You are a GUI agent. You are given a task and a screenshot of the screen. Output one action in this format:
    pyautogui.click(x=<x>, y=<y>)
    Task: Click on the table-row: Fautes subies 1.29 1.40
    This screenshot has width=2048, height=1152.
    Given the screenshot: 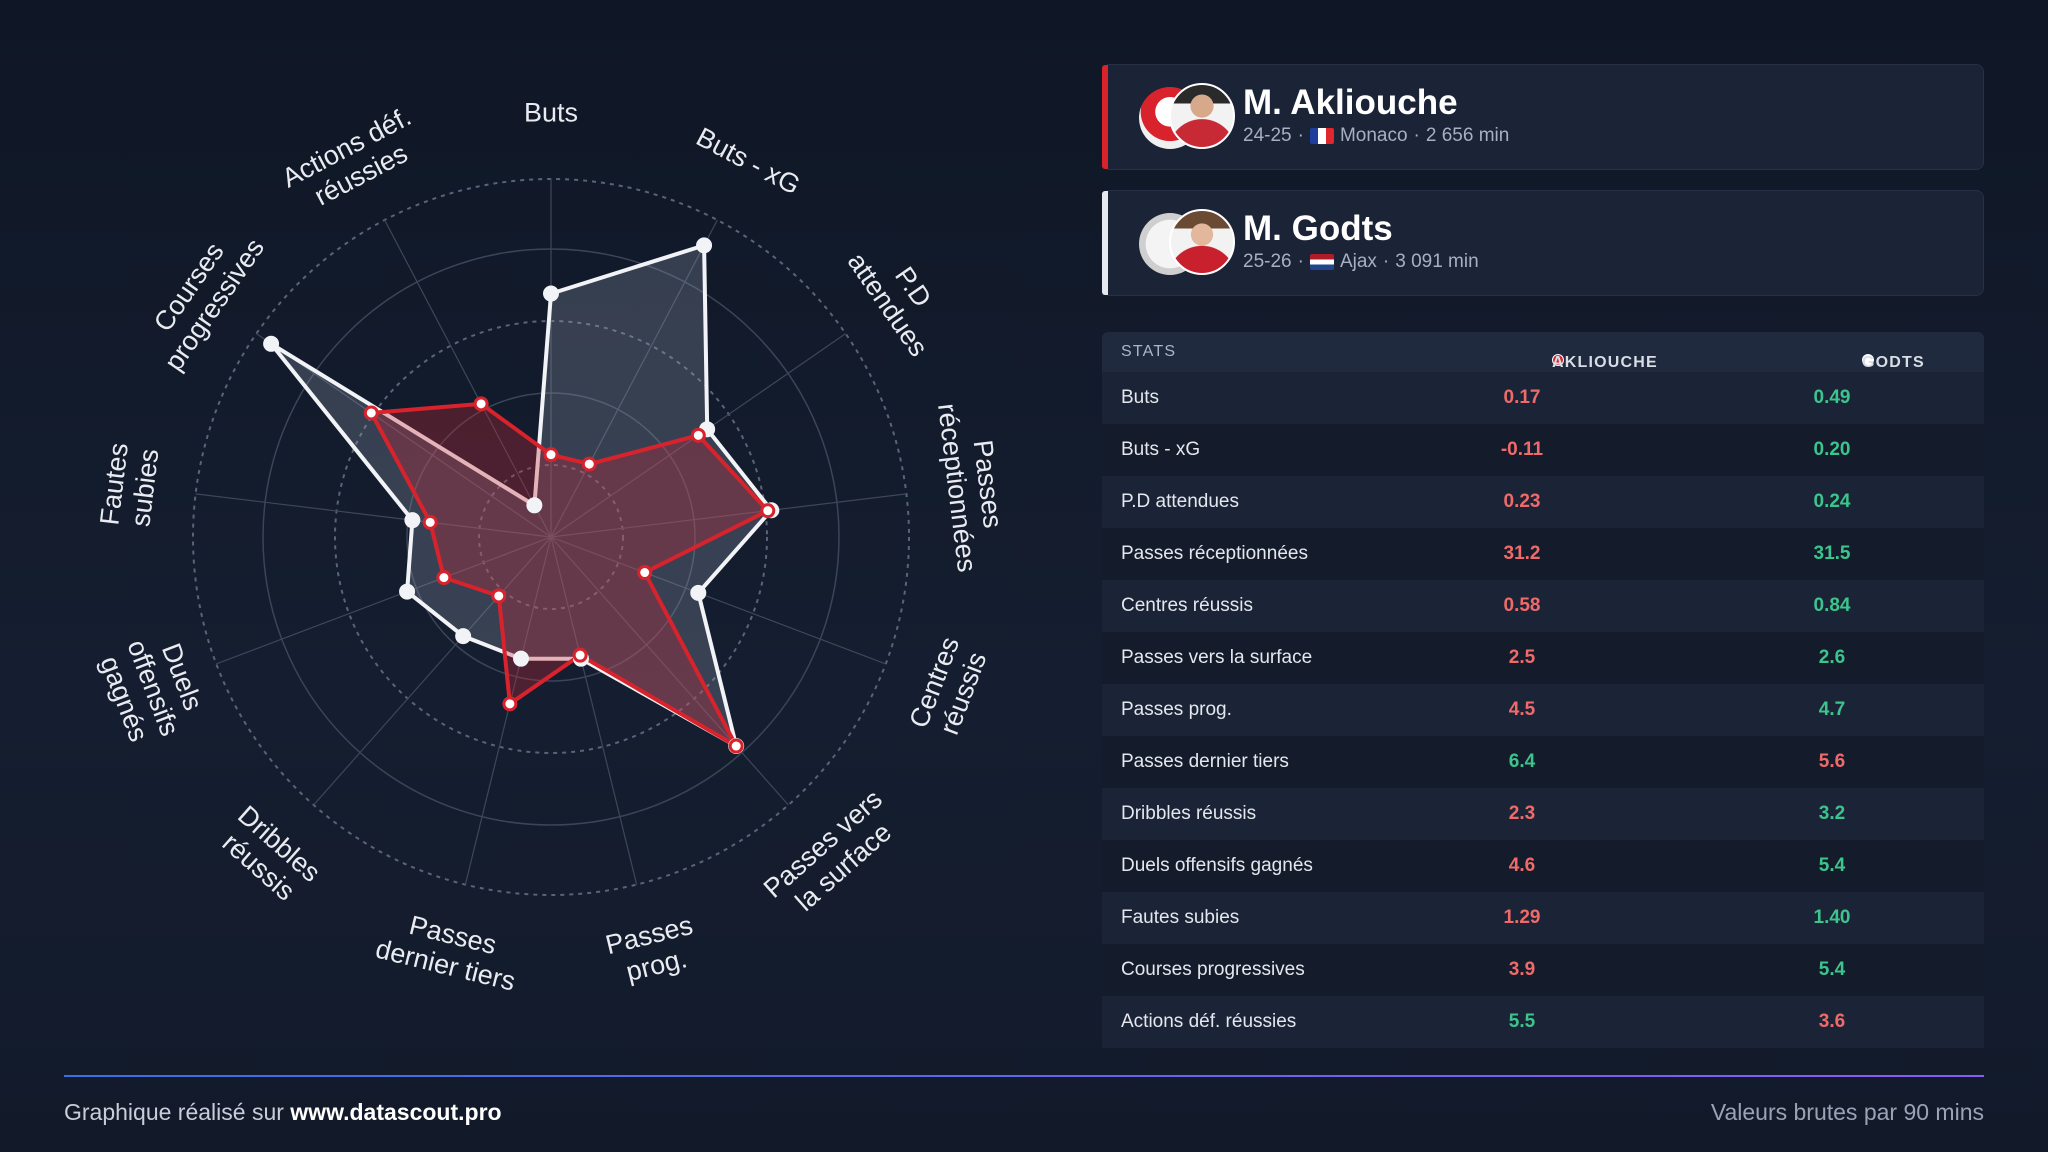 What is the action you would take?
    pyautogui.click(x=1543, y=918)
    